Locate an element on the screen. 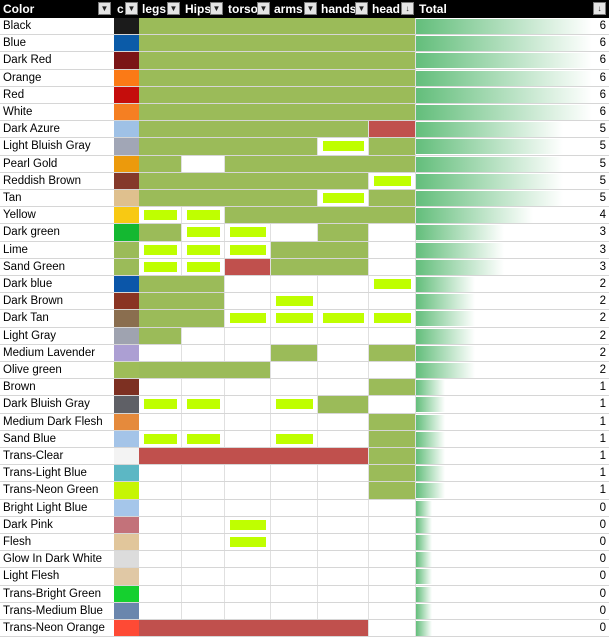 Image resolution: width=609 pixels, height=640 pixels. color-name: Dark Bluish Gray is located at coordinates (46, 404).